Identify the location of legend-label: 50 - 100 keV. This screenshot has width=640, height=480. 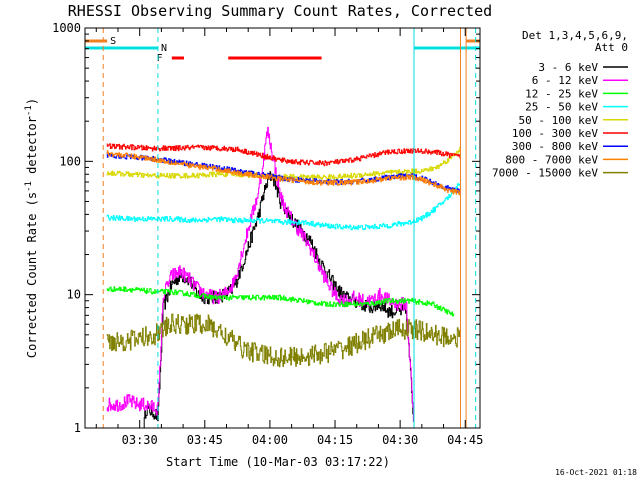
(559, 120).